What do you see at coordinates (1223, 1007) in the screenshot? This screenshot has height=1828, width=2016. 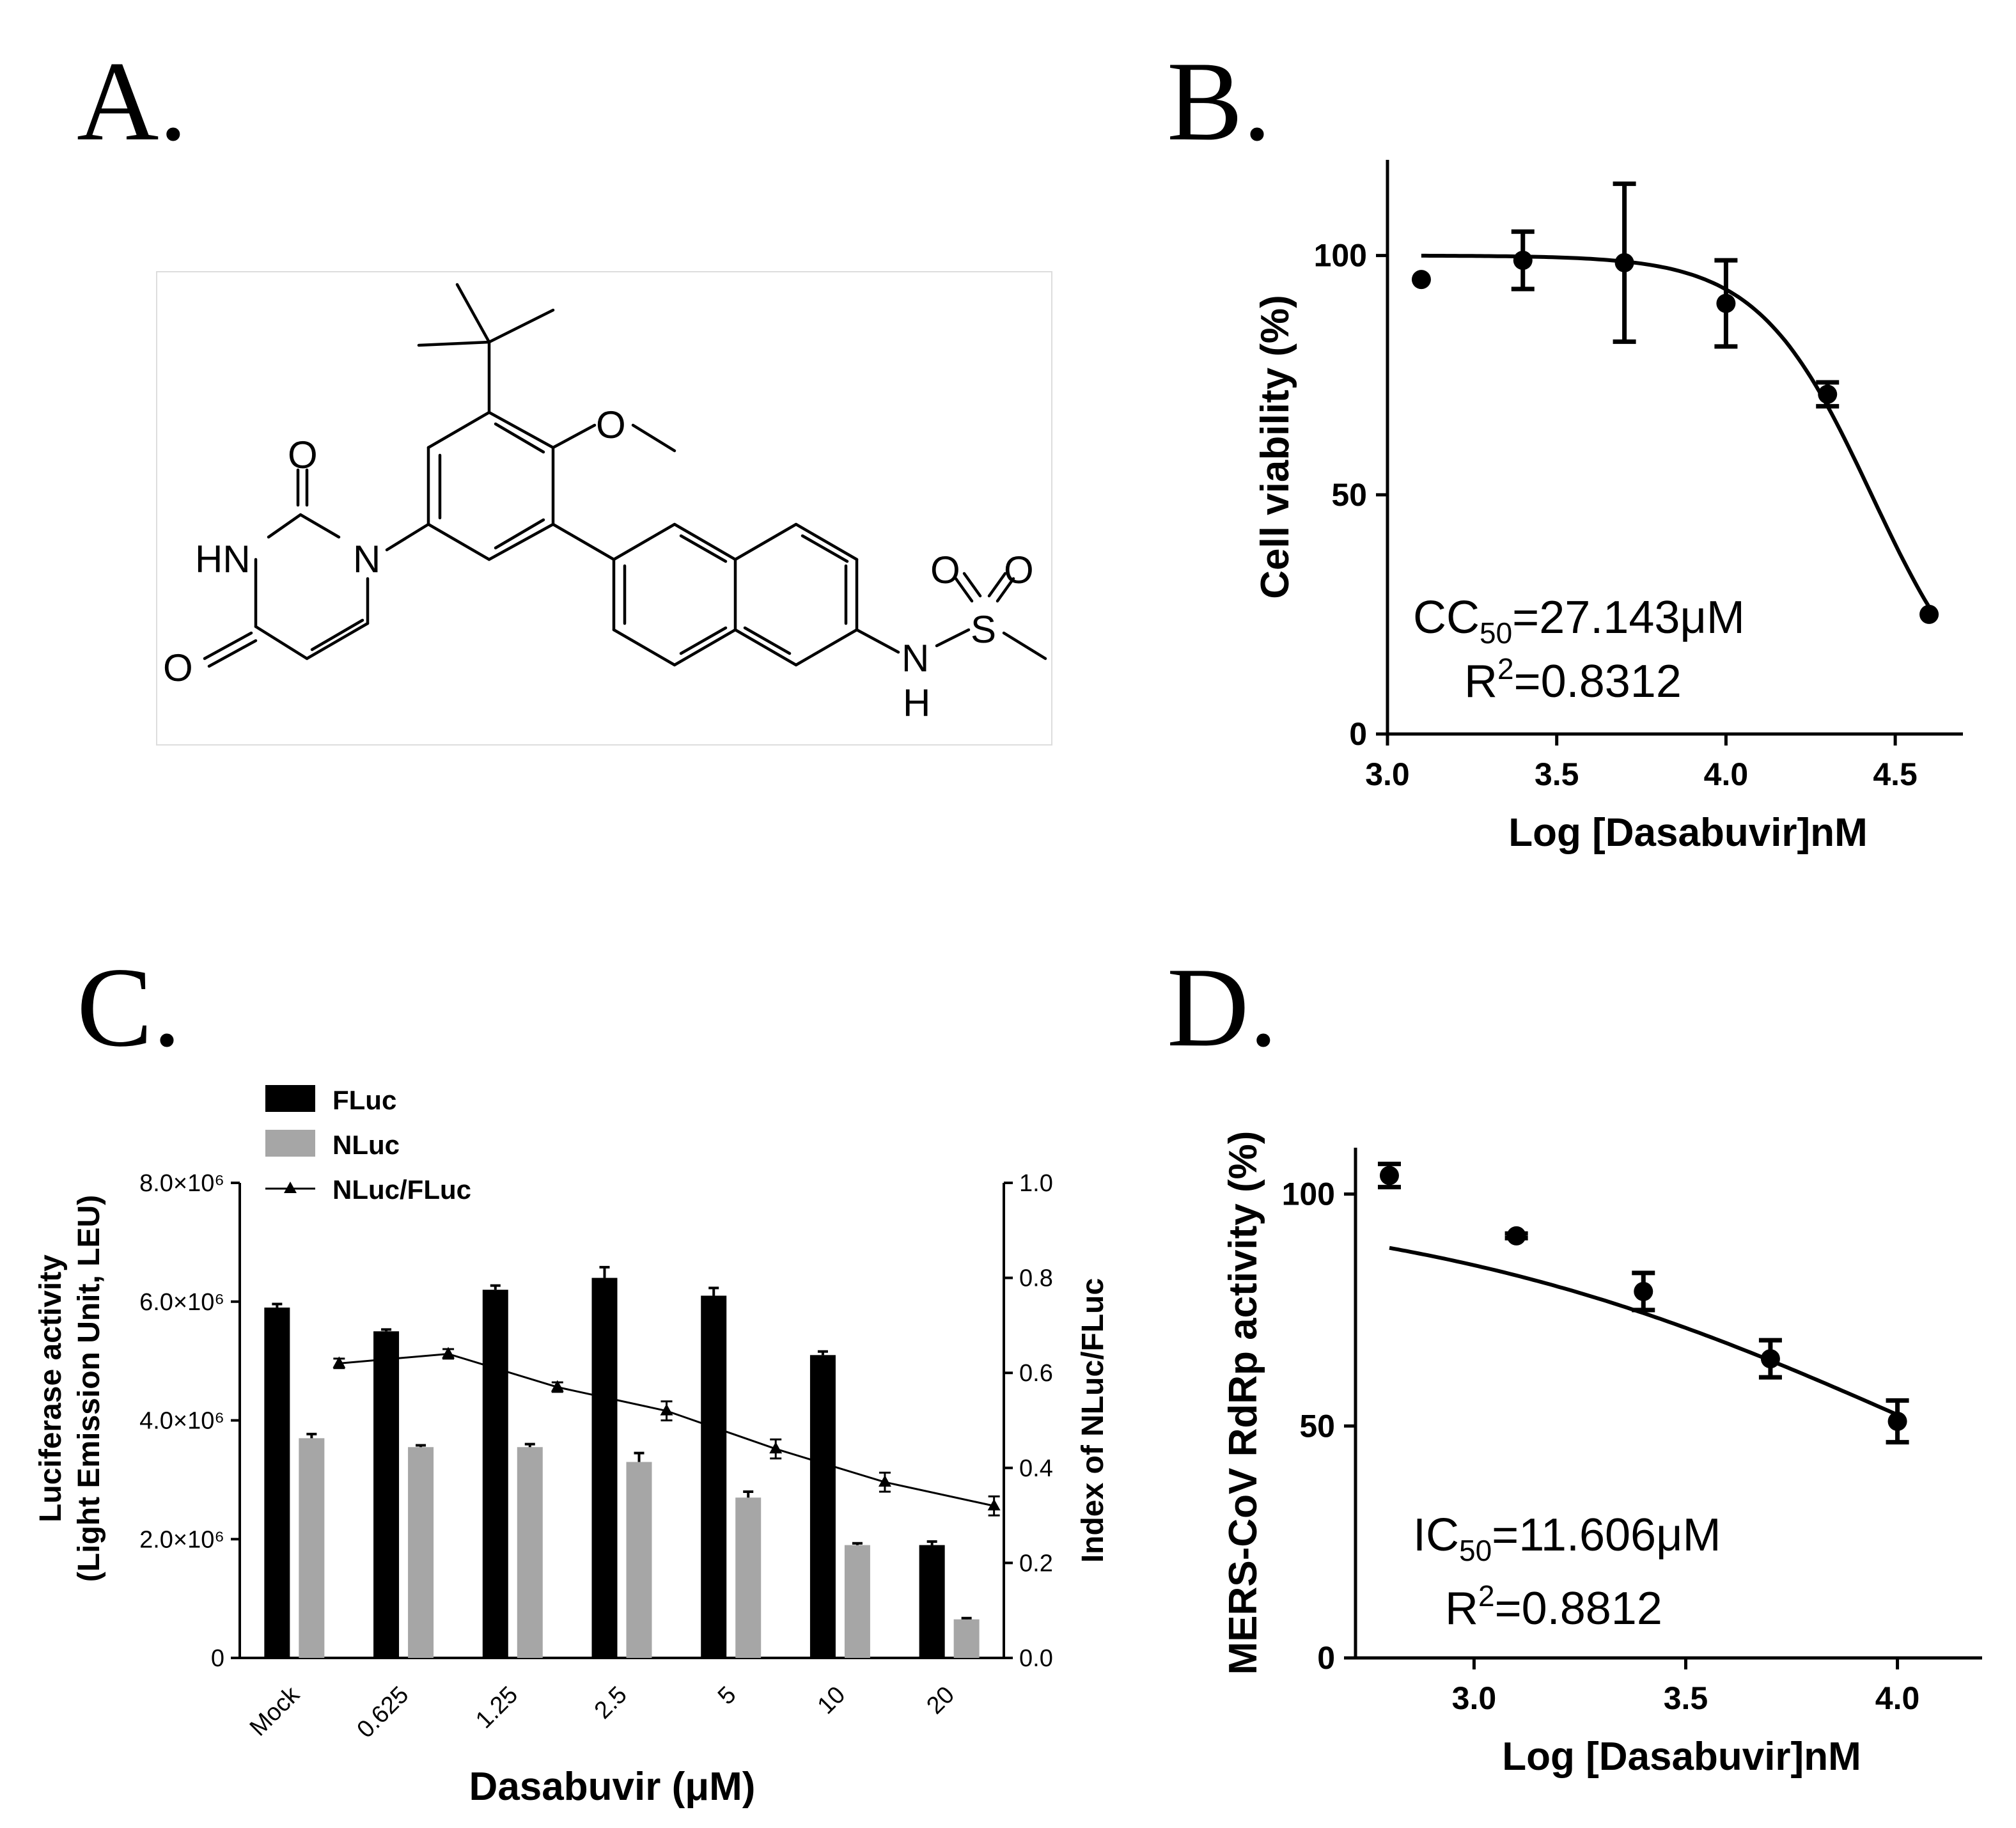 I see `panel-d-letter: D.` at bounding box center [1223, 1007].